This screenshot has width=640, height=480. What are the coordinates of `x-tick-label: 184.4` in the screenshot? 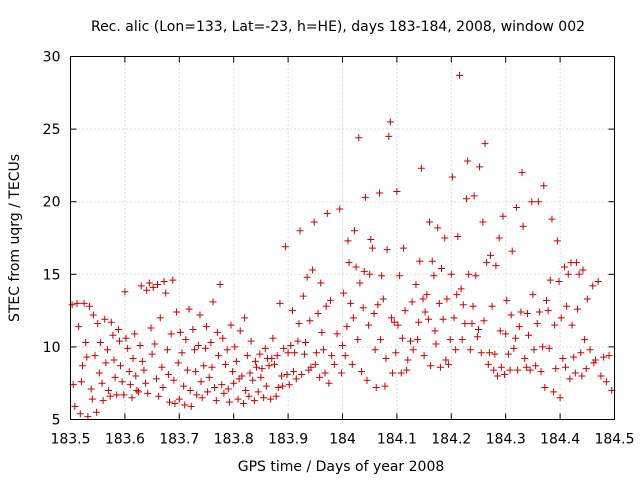 It's located at (560, 440).